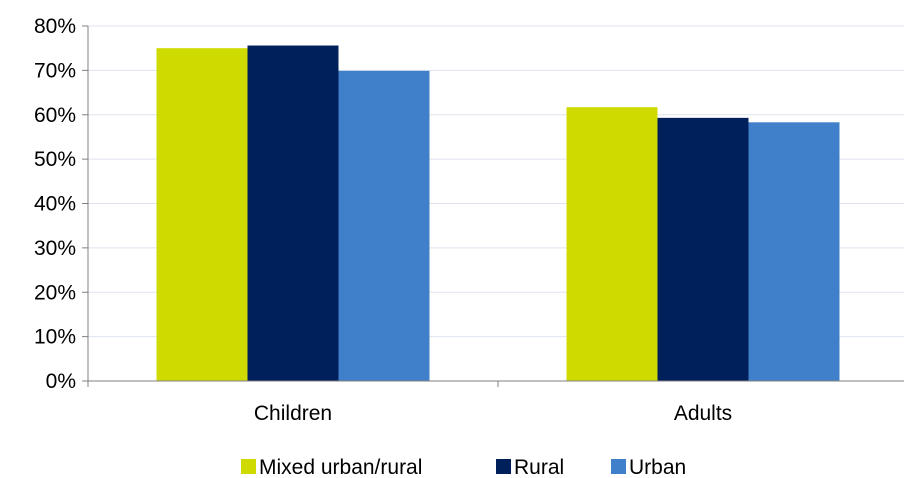 This screenshot has height=478, width=904. Describe the element at coordinates (293, 213) in the screenshot. I see `bar-children-rural` at that location.